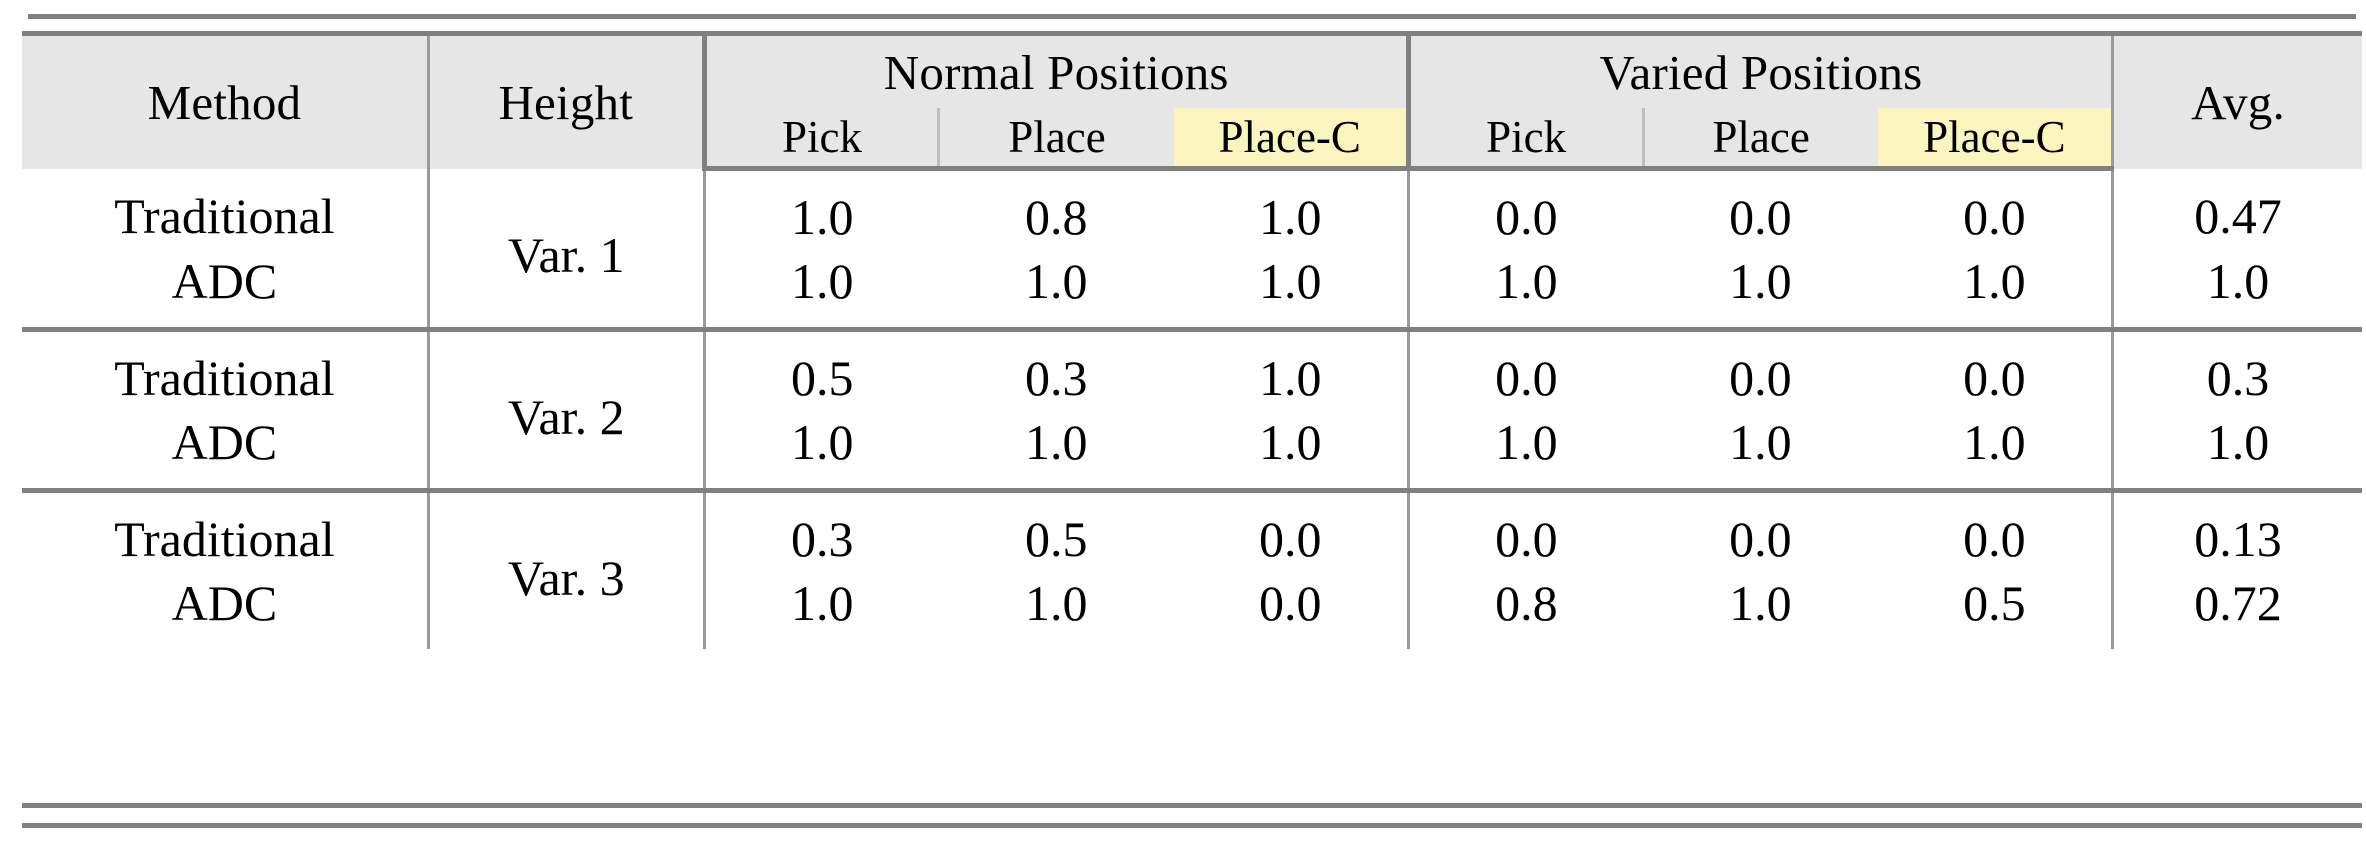 Image resolution: width=2366 pixels, height=860 pixels. What do you see at coordinates (1192, 805) in the screenshot?
I see `table-bottom-inner-rule` at bounding box center [1192, 805].